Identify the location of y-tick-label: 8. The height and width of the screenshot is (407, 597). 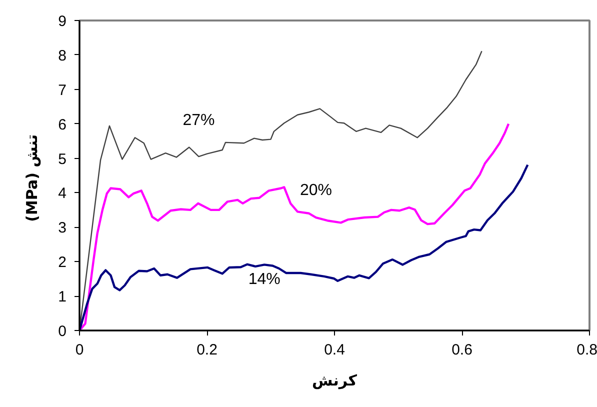
(62, 55).